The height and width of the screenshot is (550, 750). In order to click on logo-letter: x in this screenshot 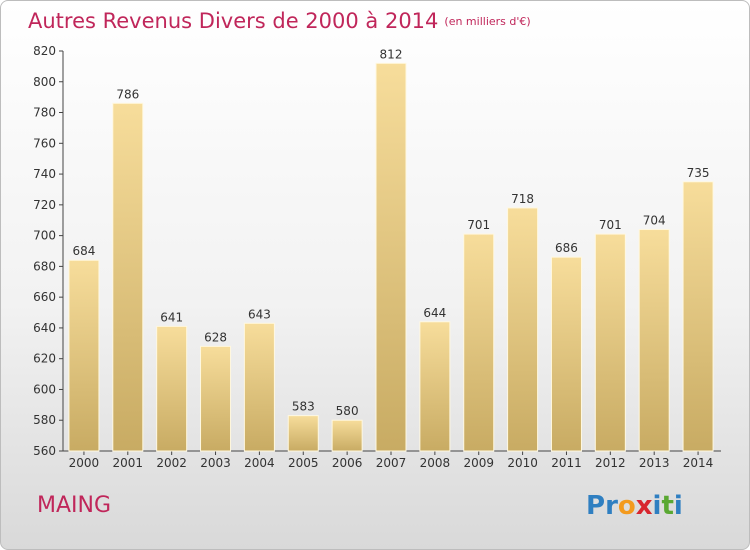, I will do `click(644, 506)`.